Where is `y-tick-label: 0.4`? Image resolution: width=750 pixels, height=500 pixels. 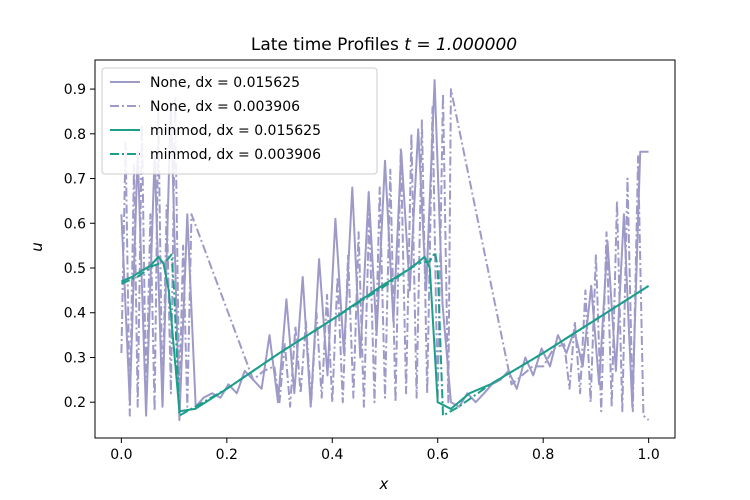
y-tick-label: 0.4 is located at coordinates (75, 314).